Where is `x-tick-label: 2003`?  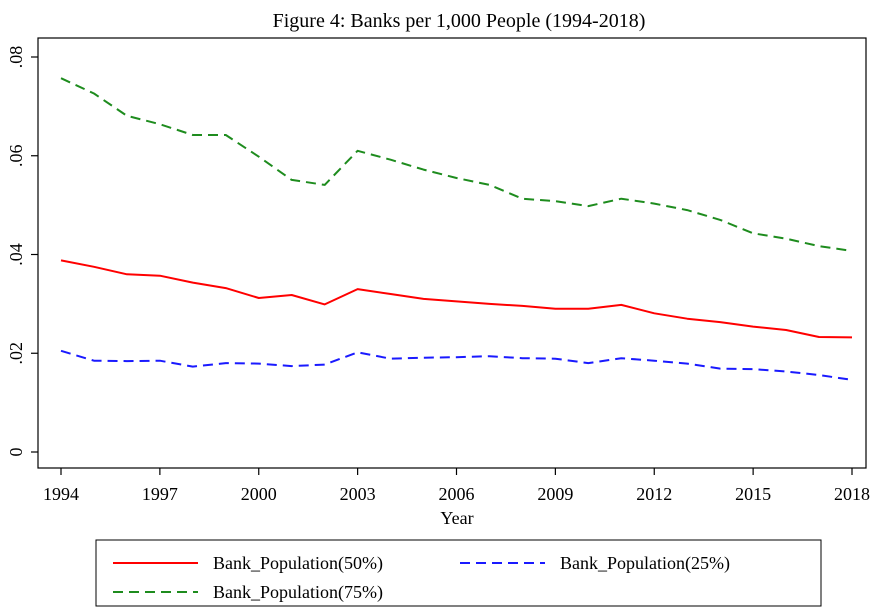
x-tick-label: 2003 is located at coordinates (358, 494).